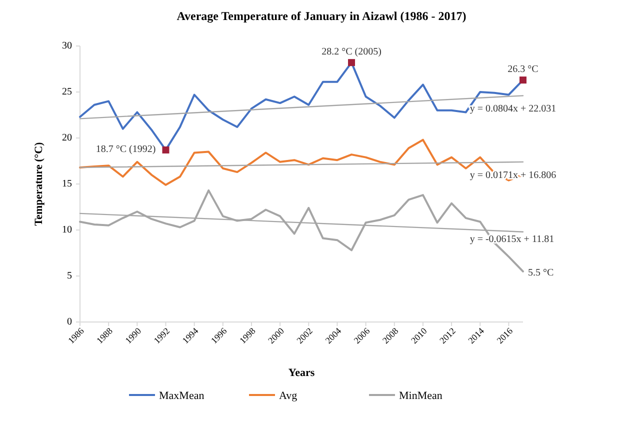 The image size is (618, 421). What do you see at coordinates (302, 373) in the screenshot?
I see `x-axis-title: Years` at bounding box center [302, 373].